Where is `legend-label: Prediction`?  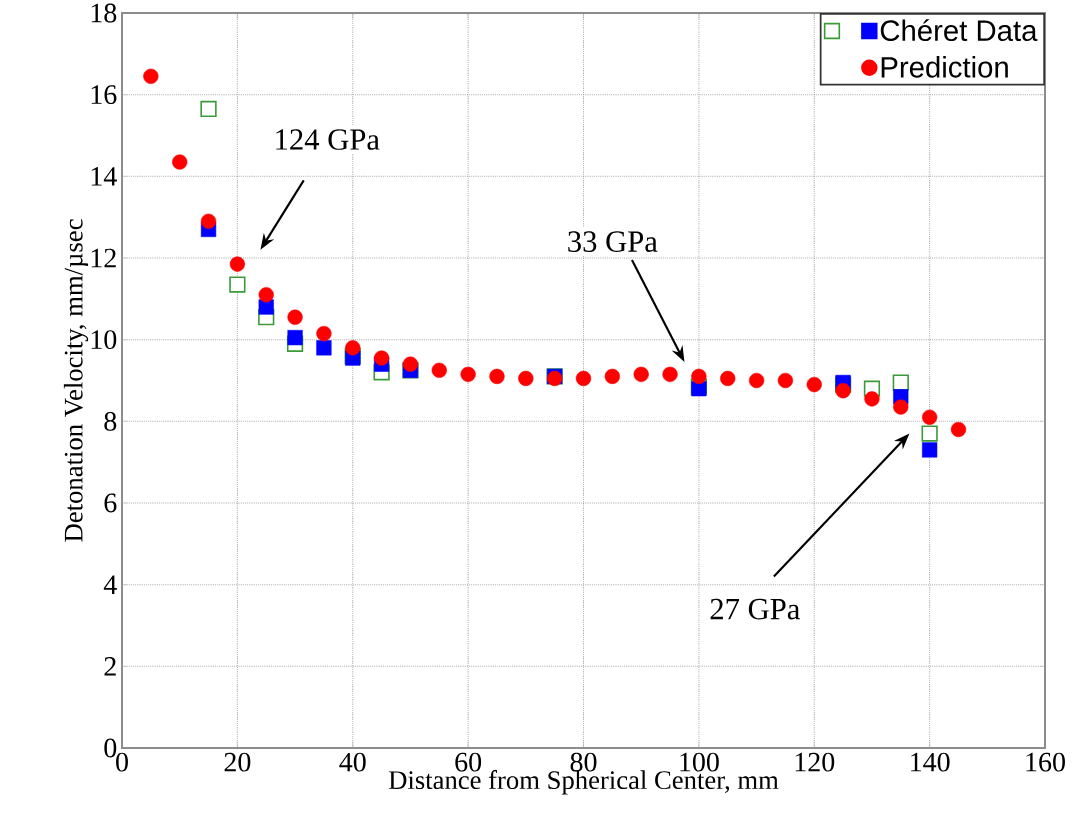 legend-label: Prediction is located at coordinates (944, 67).